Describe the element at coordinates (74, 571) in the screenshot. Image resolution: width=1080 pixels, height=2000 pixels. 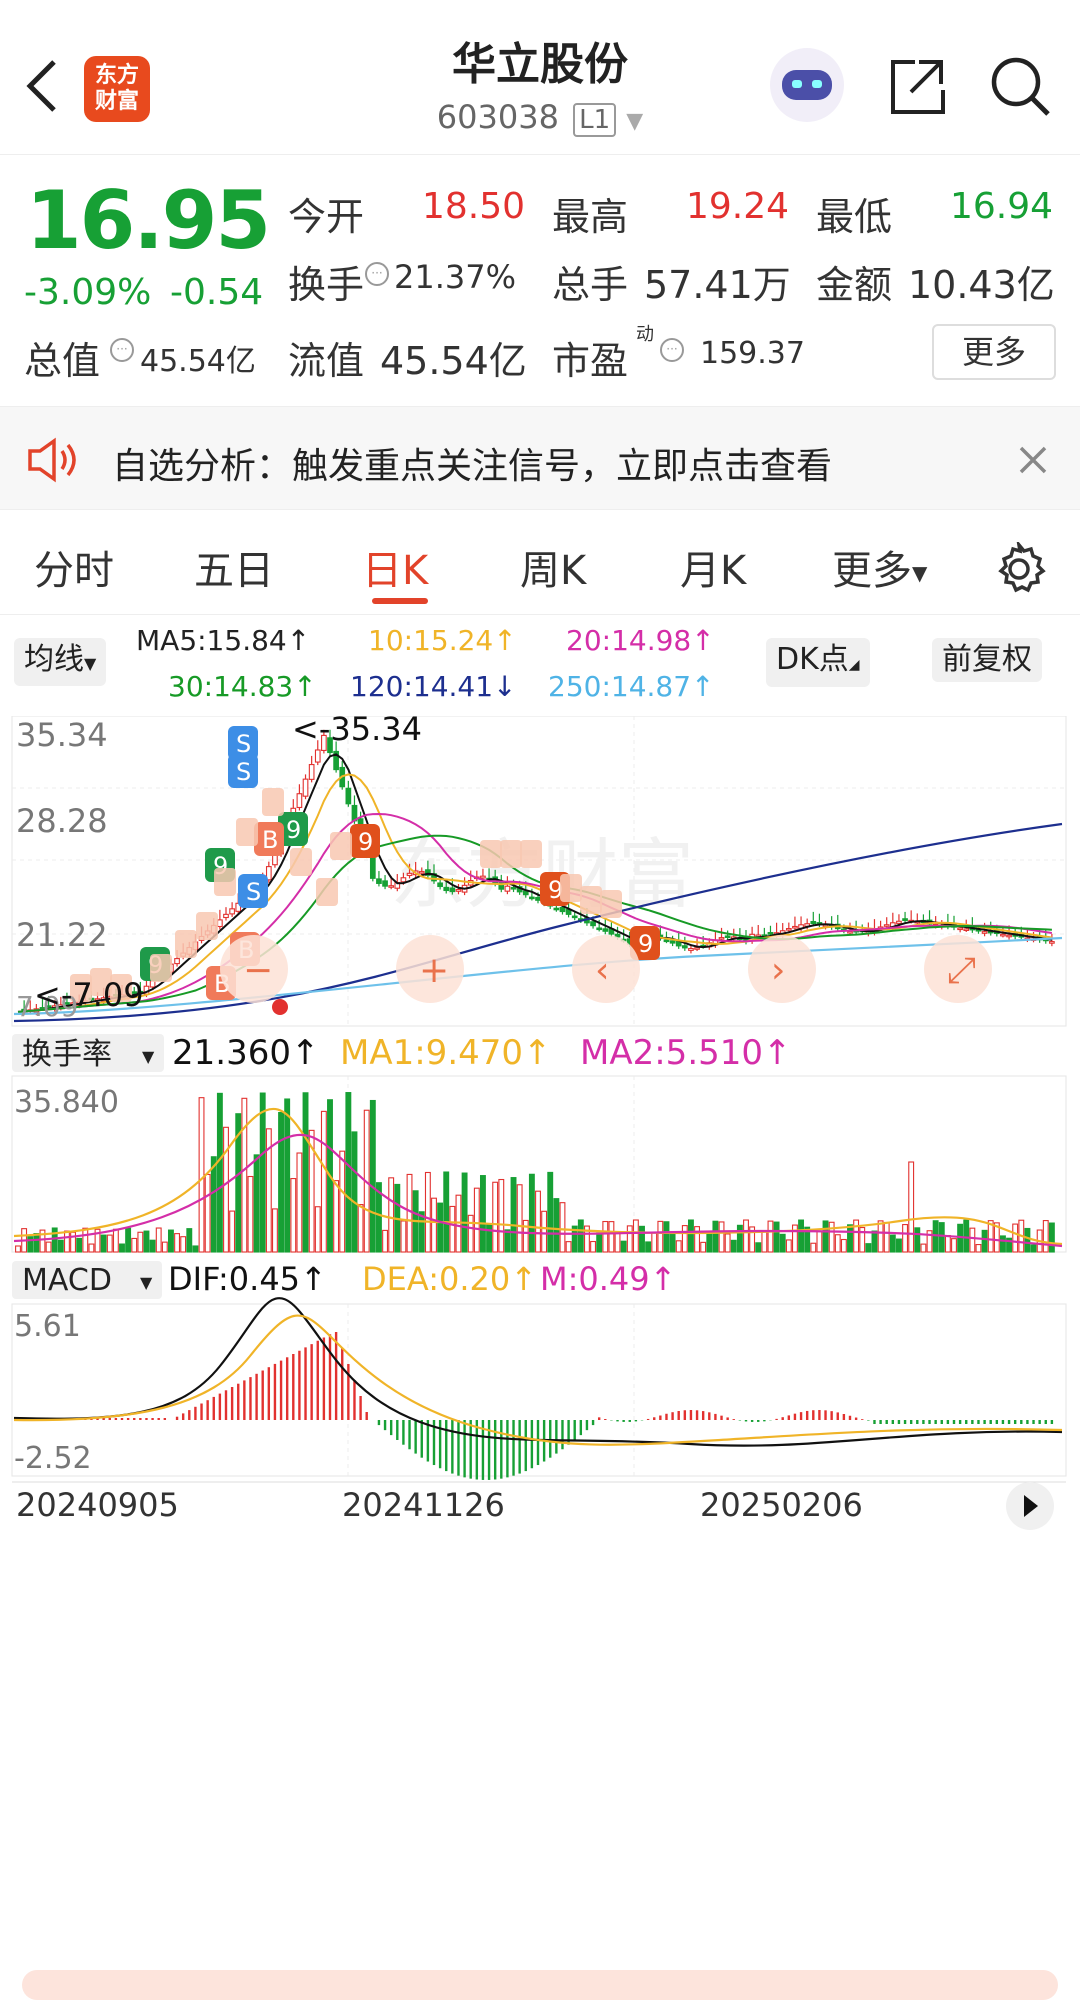
I see `tab-fenshi: 分时` at that location.